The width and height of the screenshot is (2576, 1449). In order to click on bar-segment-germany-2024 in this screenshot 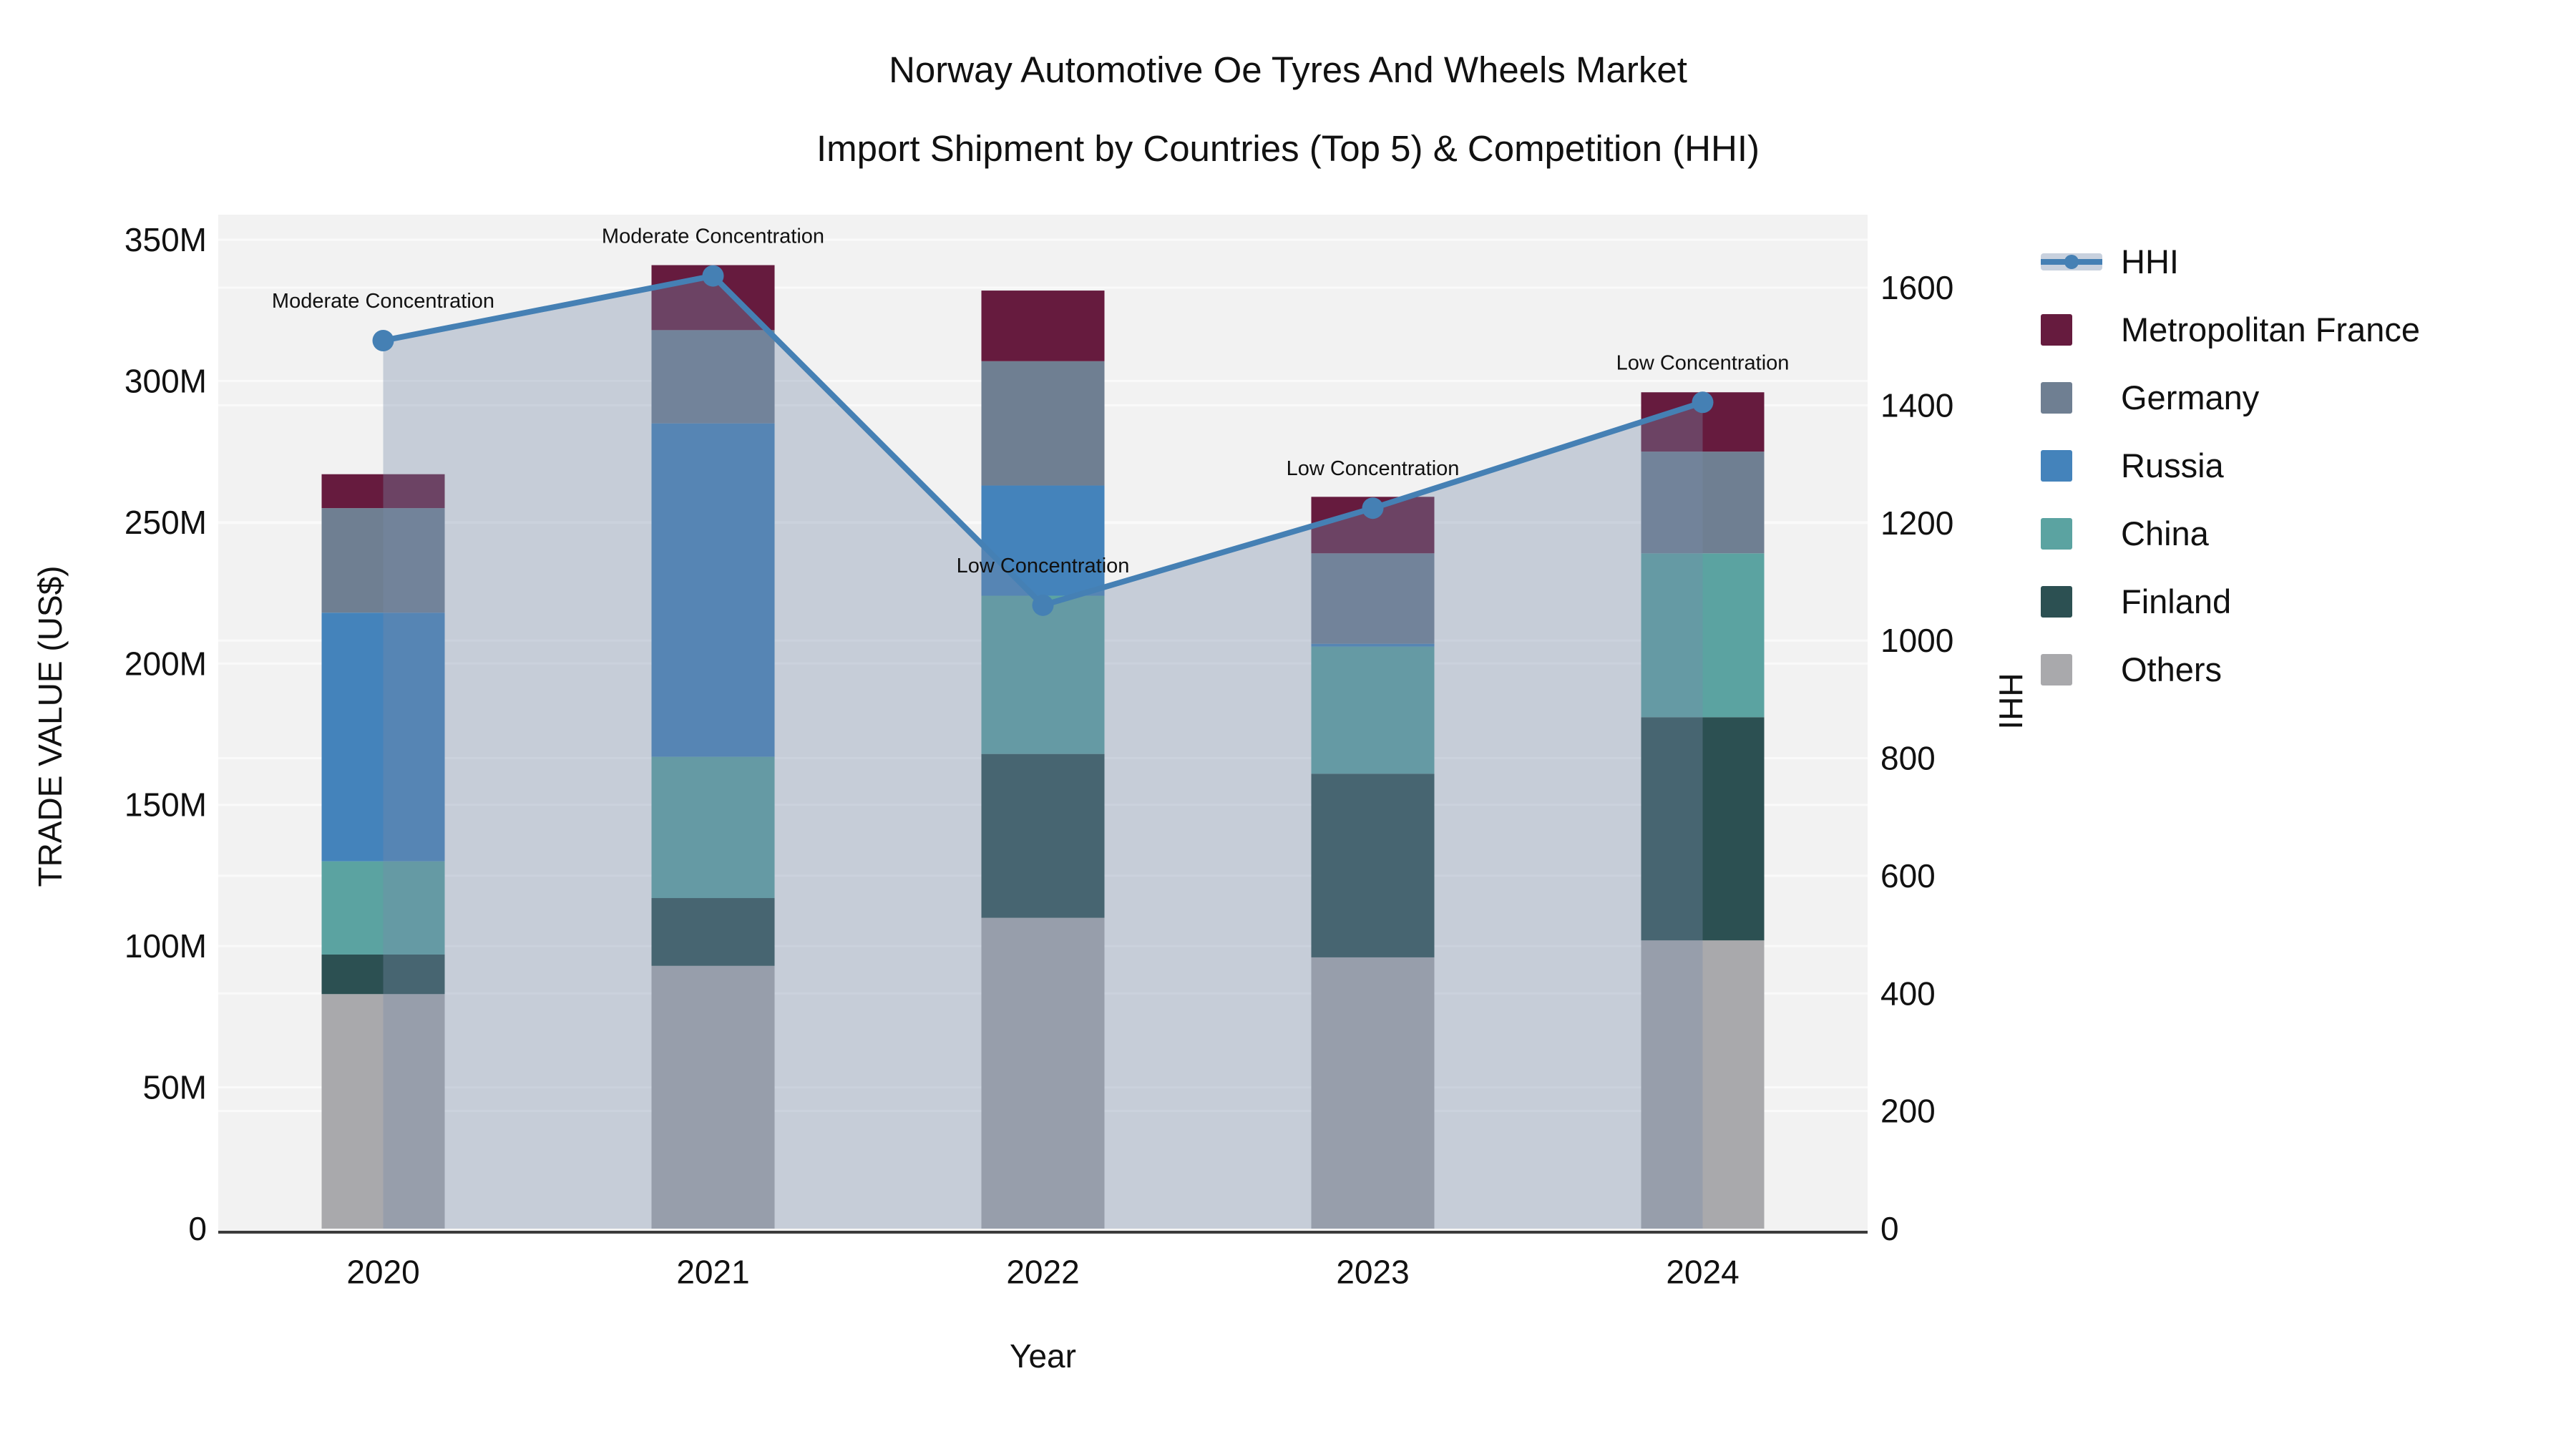, I will do `click(1703, 503)`.